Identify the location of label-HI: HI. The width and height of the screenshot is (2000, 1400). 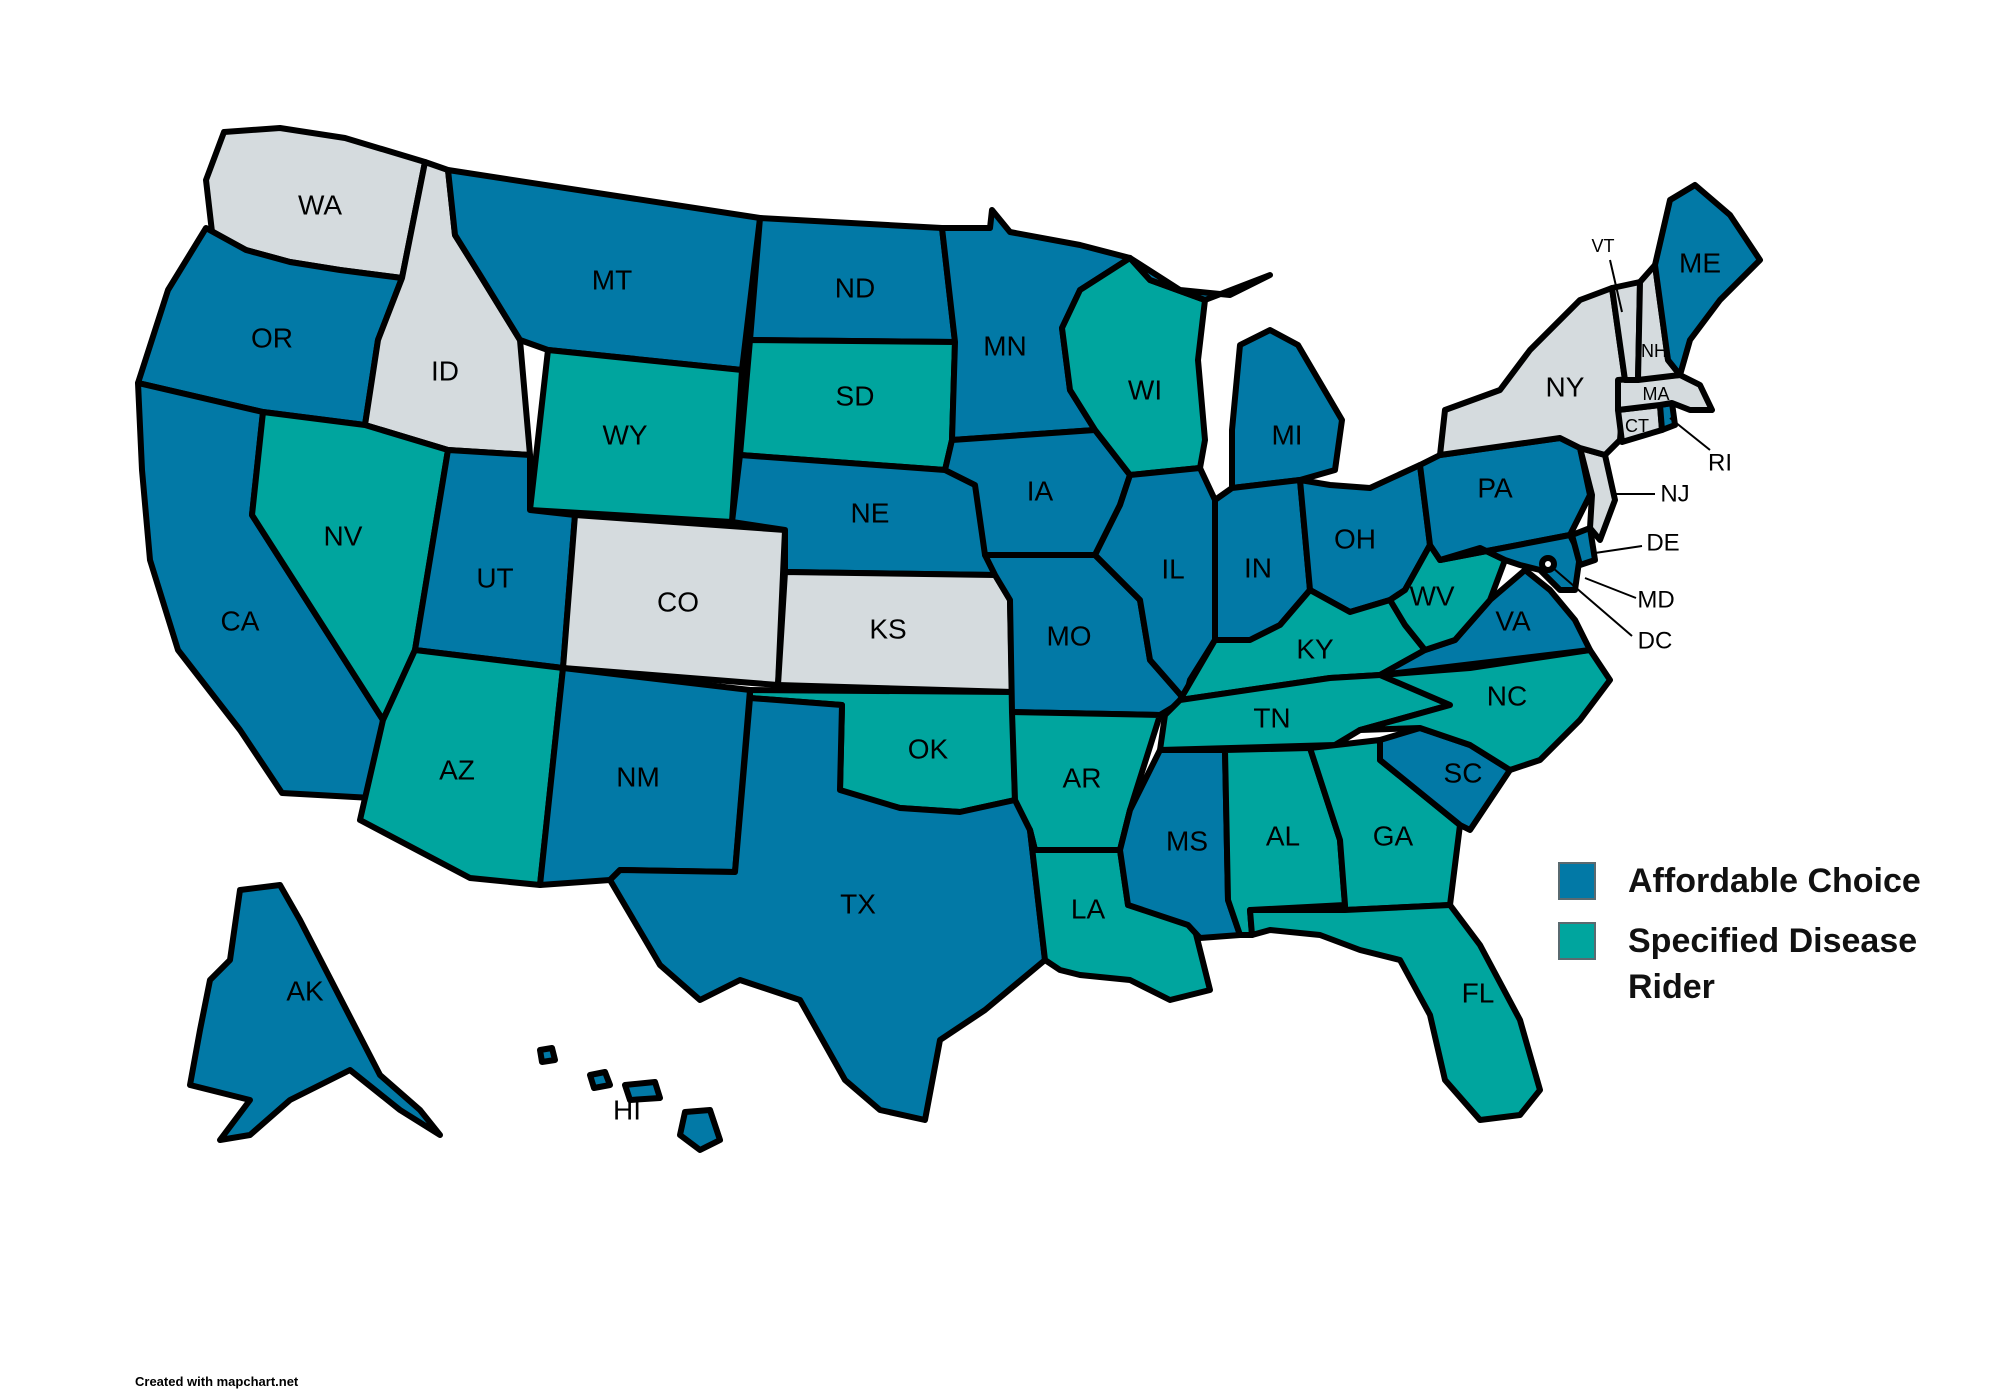
(627, 1109).